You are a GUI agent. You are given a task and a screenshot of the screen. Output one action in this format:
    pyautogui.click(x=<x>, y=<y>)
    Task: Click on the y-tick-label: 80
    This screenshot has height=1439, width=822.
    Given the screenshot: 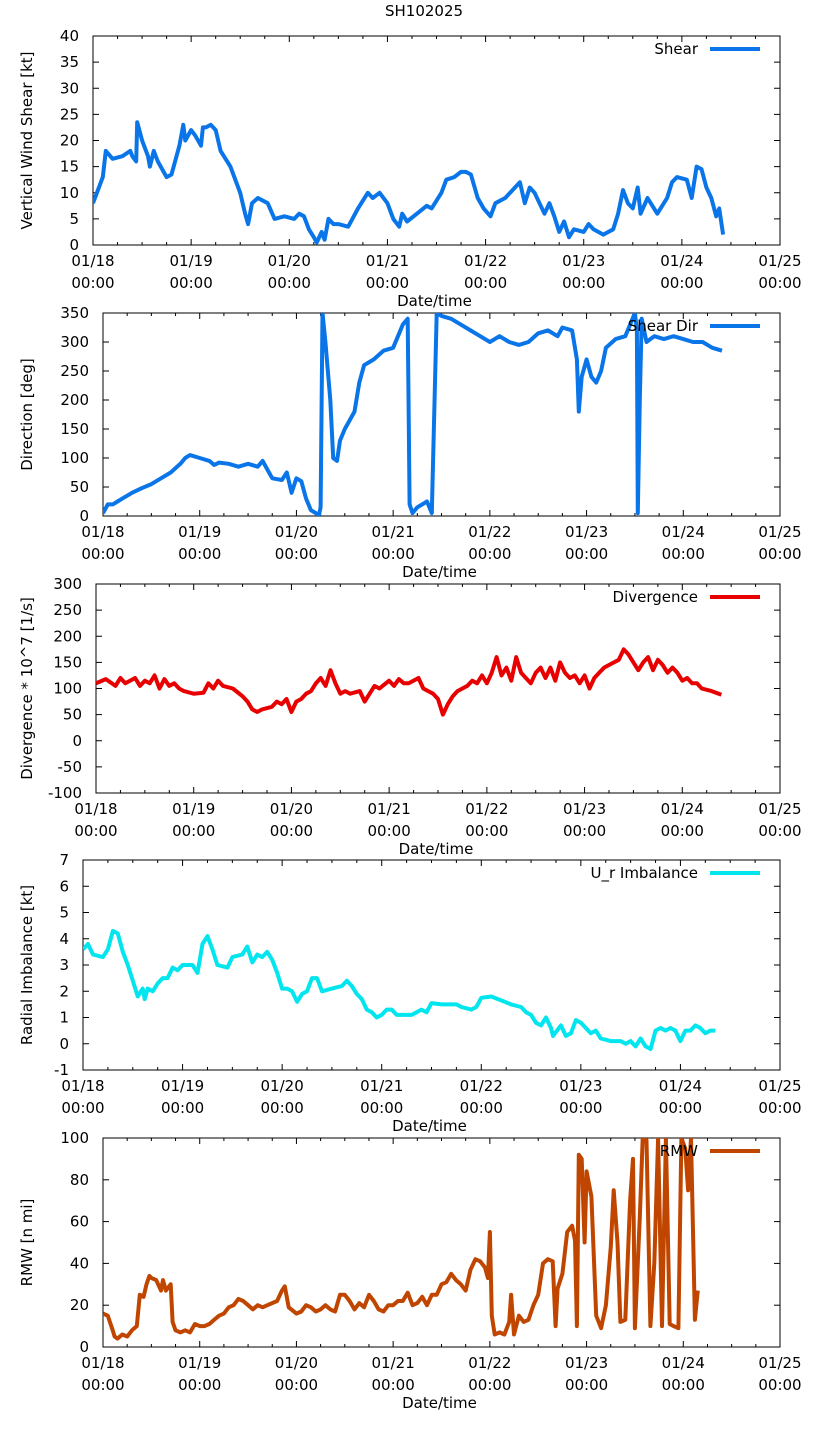 What is the action you would take?
    pyautogui.click(x=79, y=1180)
    